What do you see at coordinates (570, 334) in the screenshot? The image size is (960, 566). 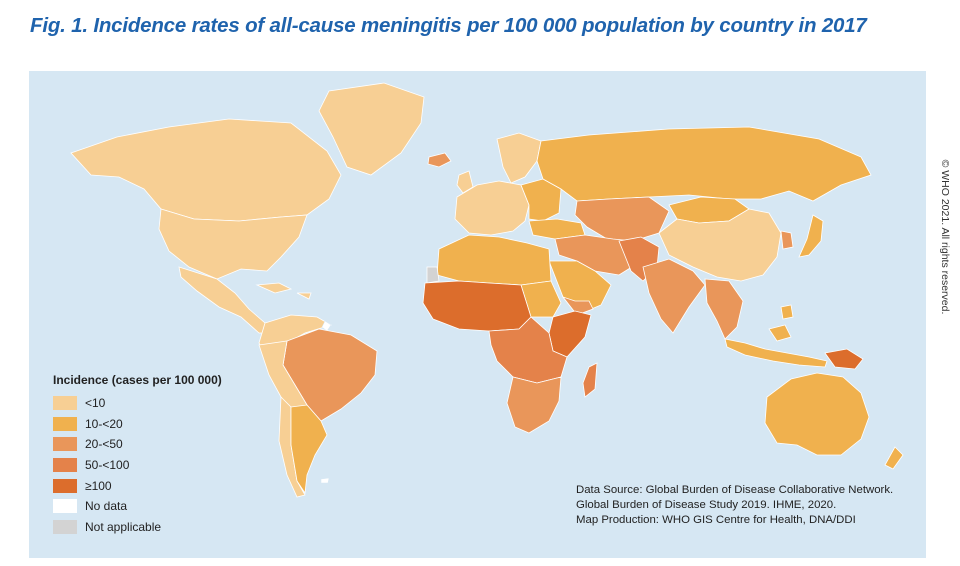 I see `region-horn-of-africa` at bounding box center [570, 334].